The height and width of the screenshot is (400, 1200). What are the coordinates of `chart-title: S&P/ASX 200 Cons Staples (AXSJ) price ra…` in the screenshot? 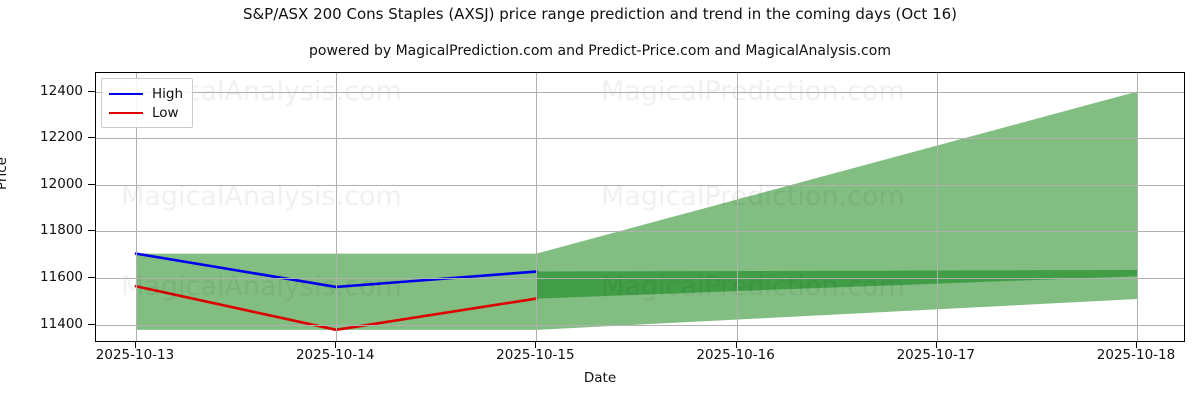 It's located at (600, 14).